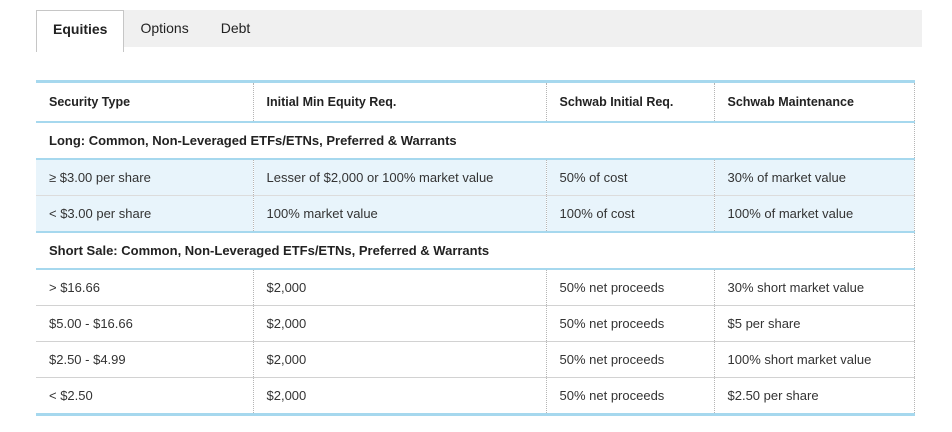 This screenshot has height=432, width=952. What do you see at coordinates (399, 213) in the screenshot?
I see `cell-initial-min-equity: 100% market value` at bounding box center [399, 213].